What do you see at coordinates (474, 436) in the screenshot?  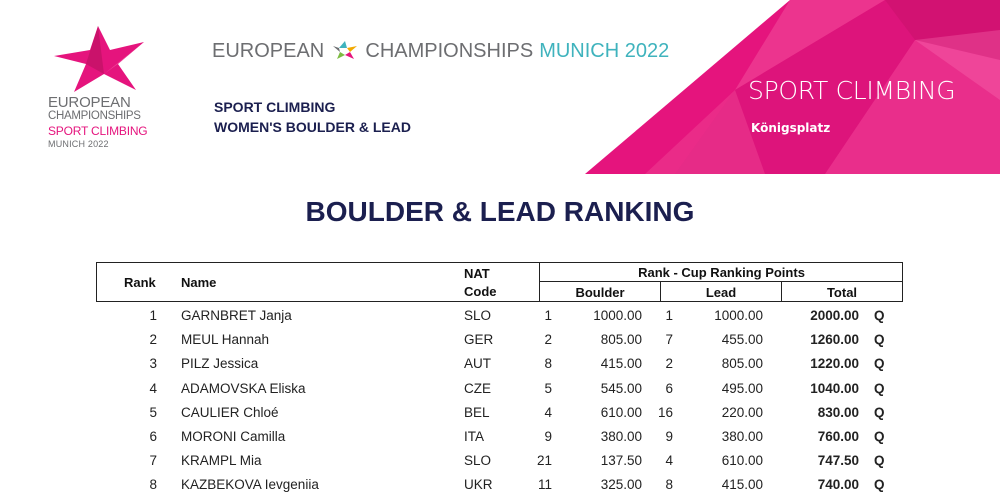 I see `nat-cell: ITA` at bounding box center [474, 436].